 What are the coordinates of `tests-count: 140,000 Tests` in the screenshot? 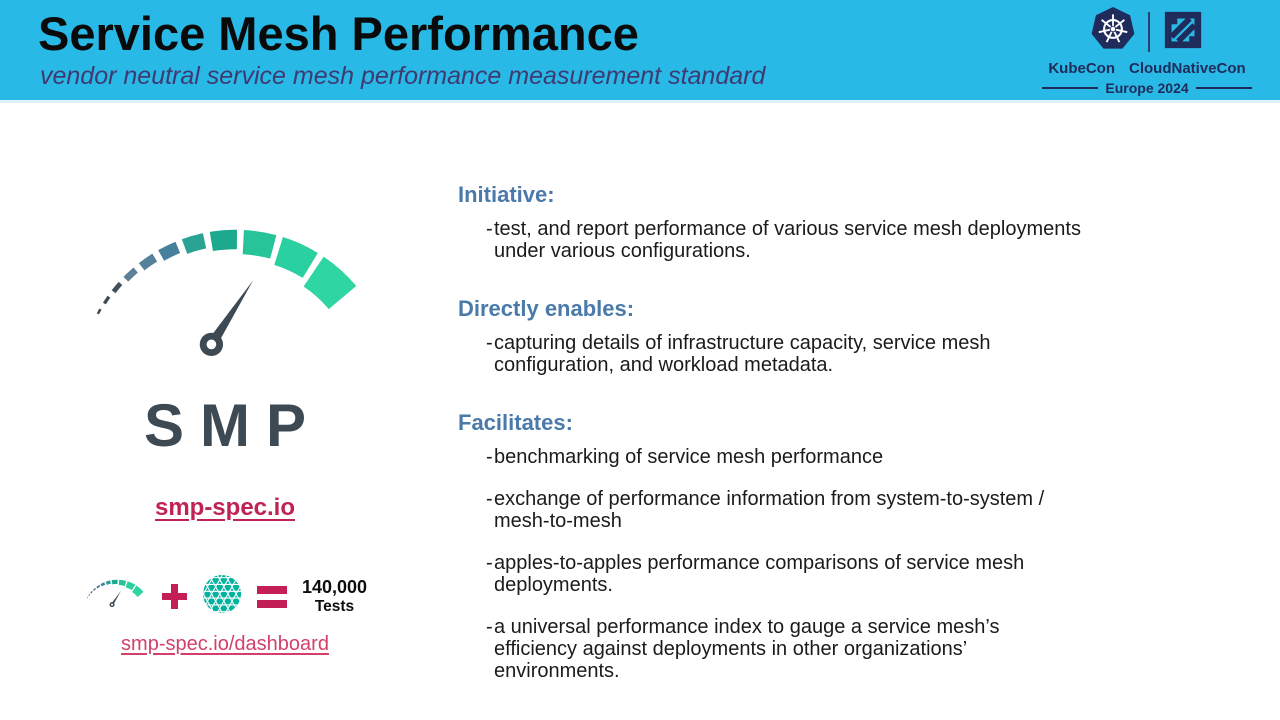 It's located at (334, 596).